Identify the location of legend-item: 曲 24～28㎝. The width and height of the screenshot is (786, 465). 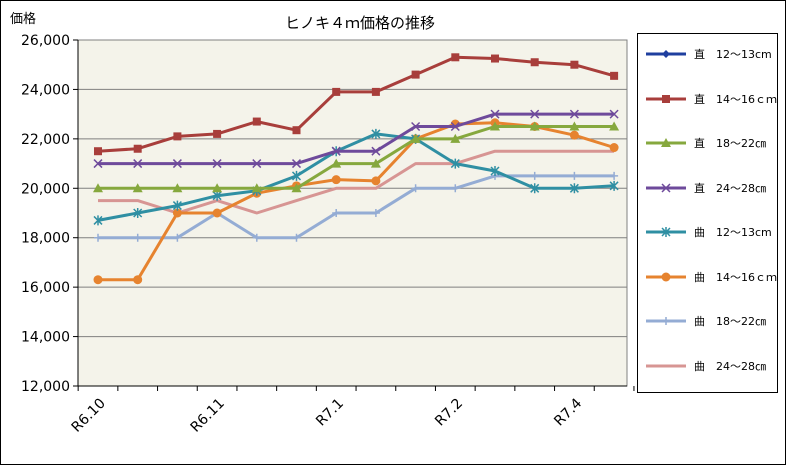
(709, 366).